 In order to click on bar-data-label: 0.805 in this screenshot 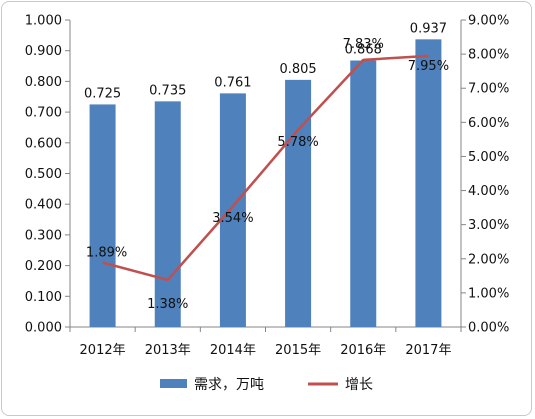, I will do `click(297, 69)`.